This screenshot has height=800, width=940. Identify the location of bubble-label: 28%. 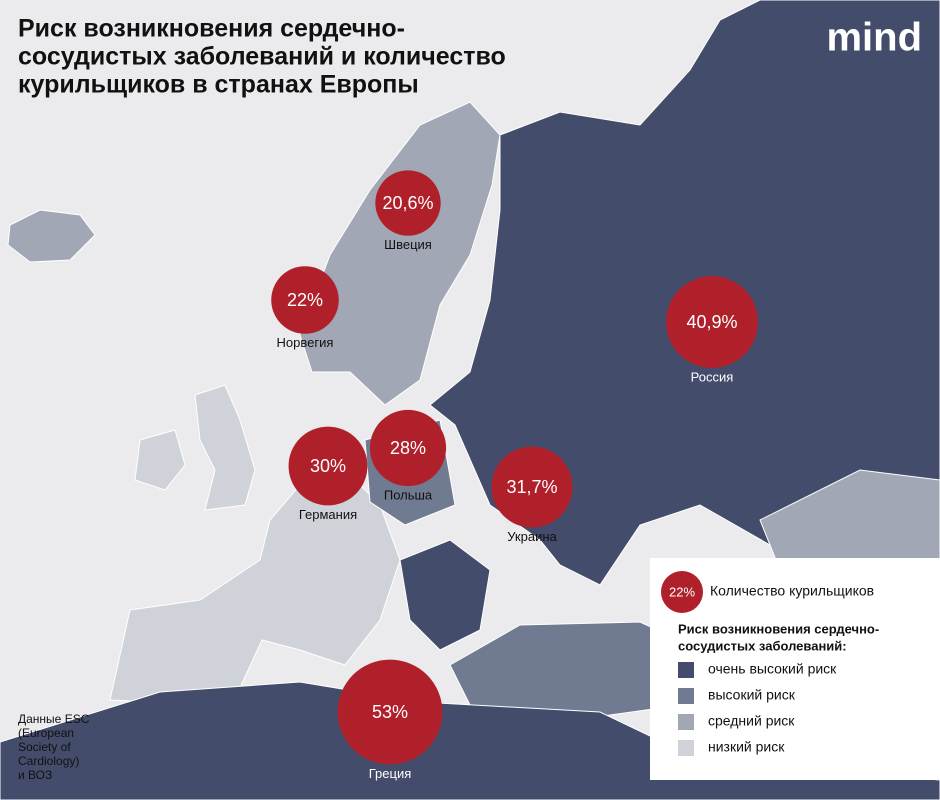
(408, 448).